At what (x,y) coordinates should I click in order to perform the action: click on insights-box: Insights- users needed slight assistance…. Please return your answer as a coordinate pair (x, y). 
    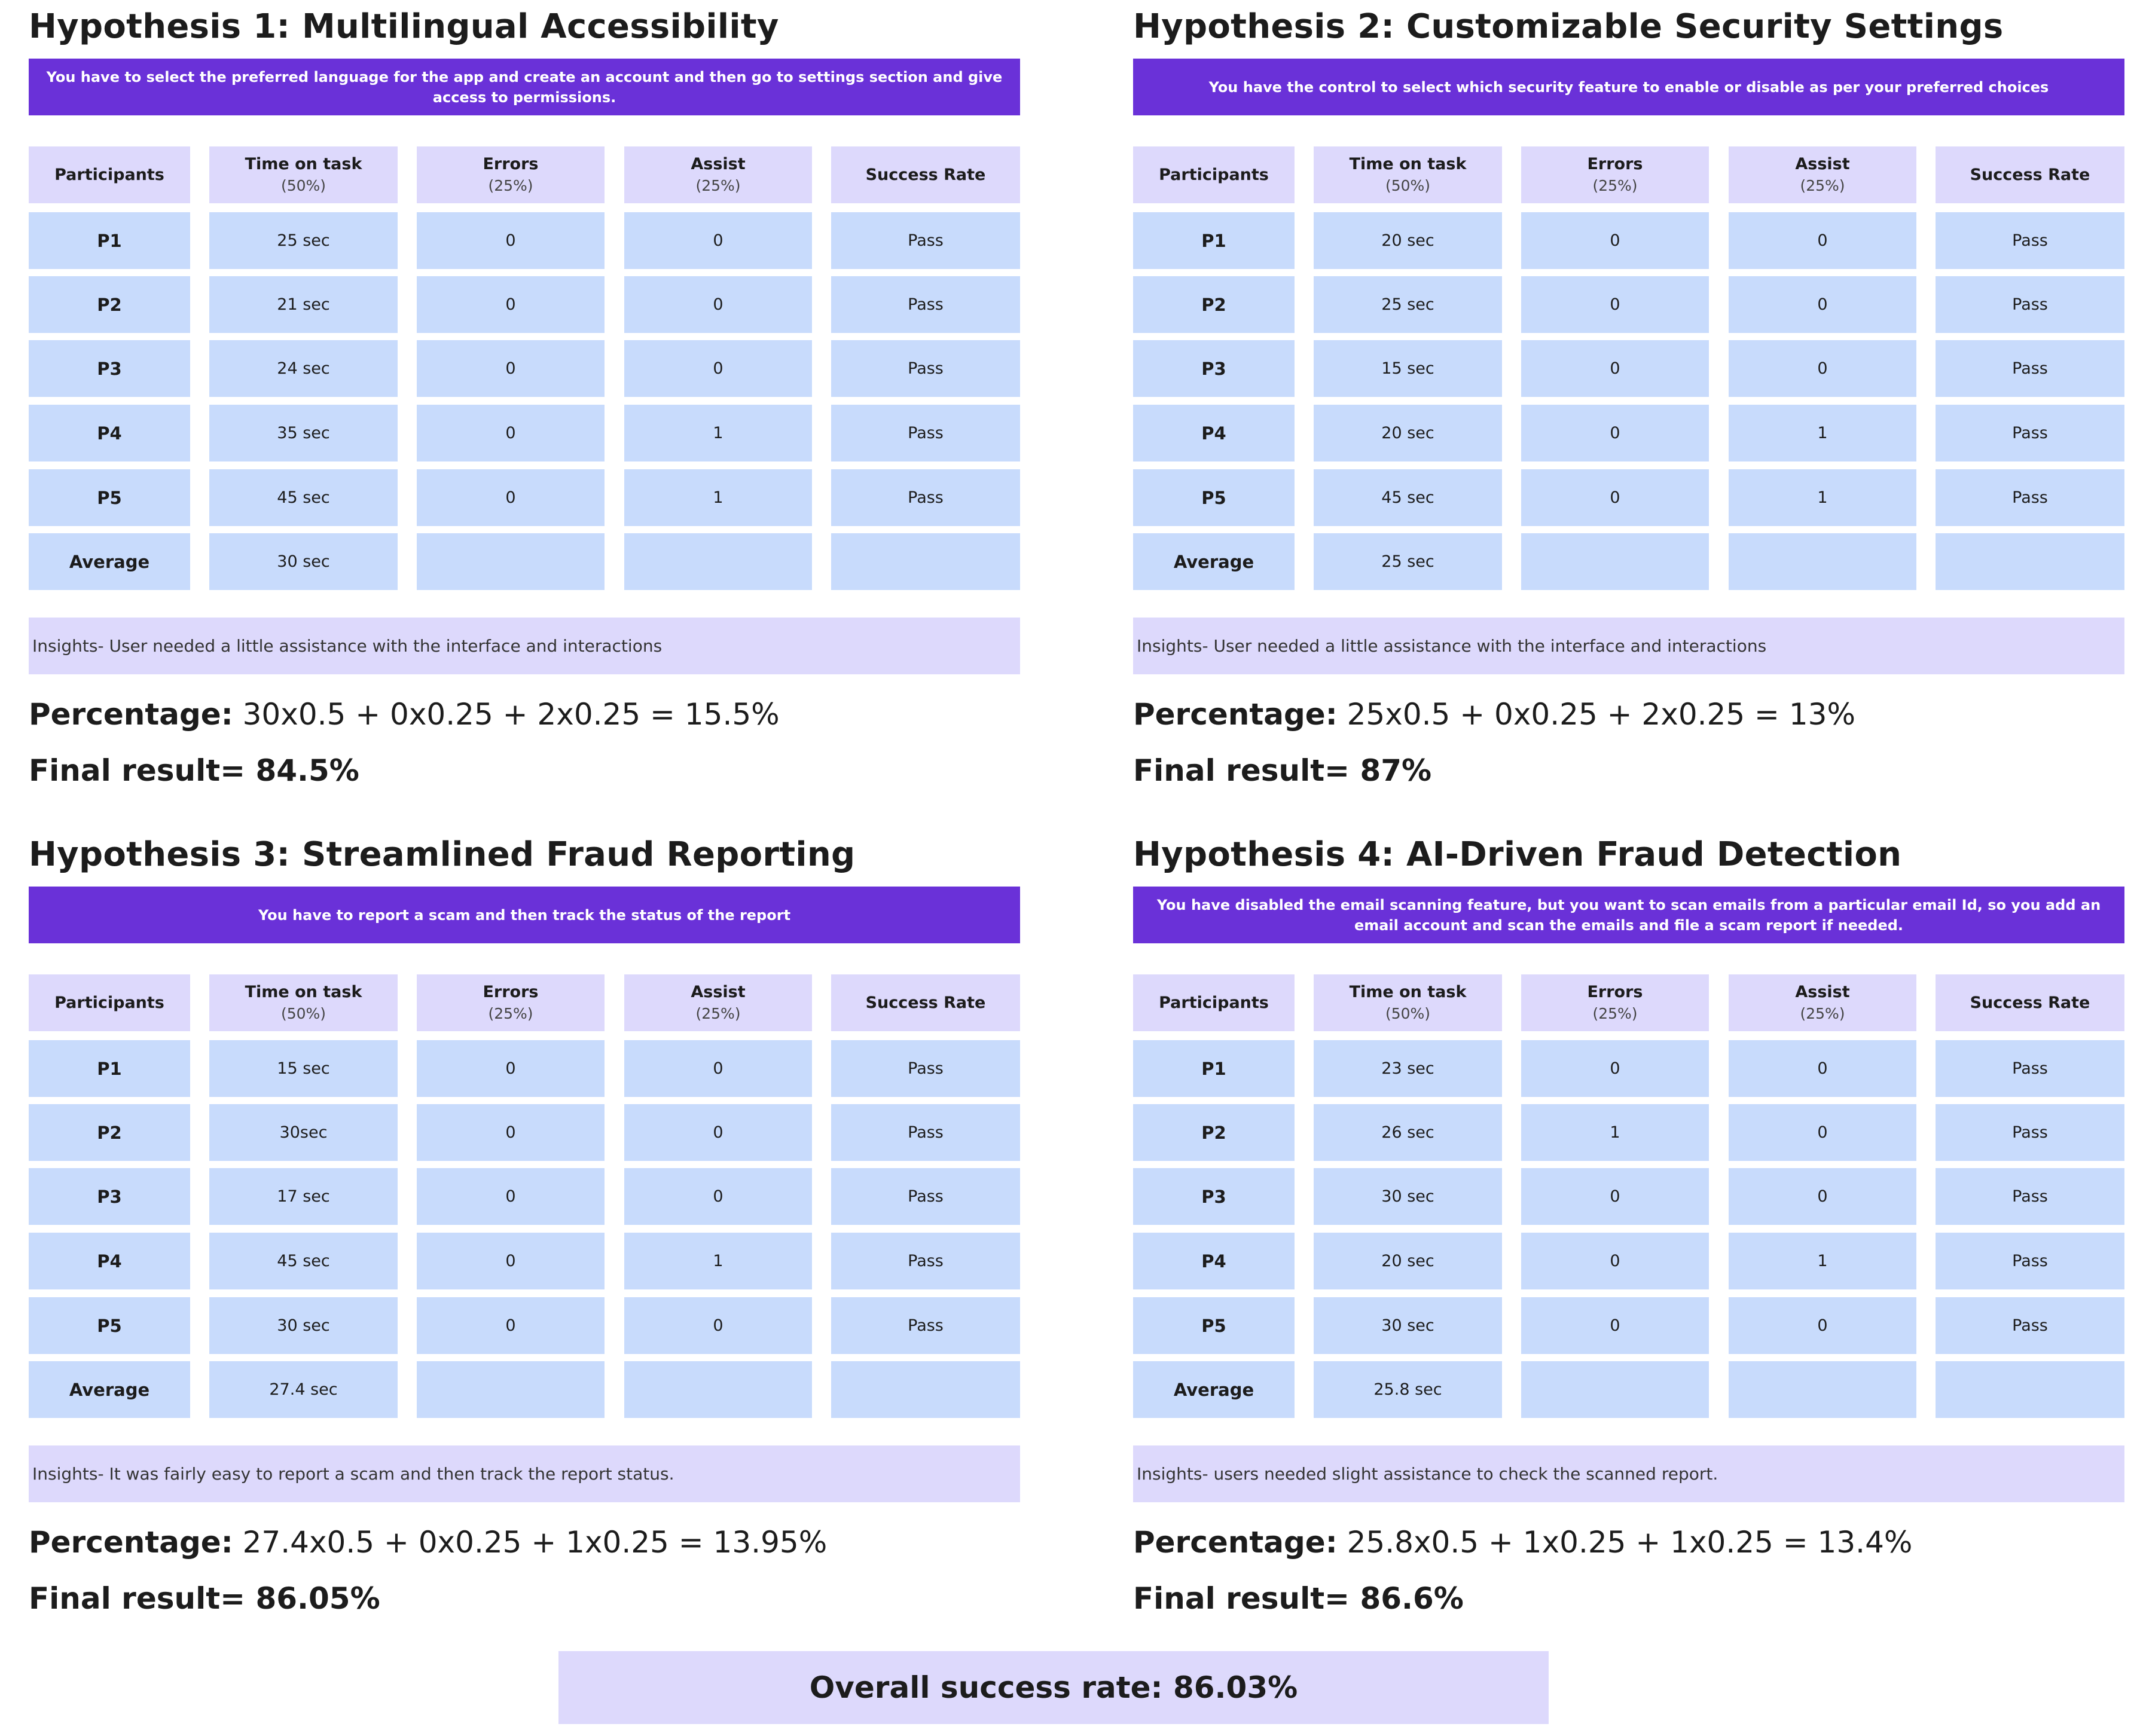
    Looking at the image, I should click on (1628, 1474).